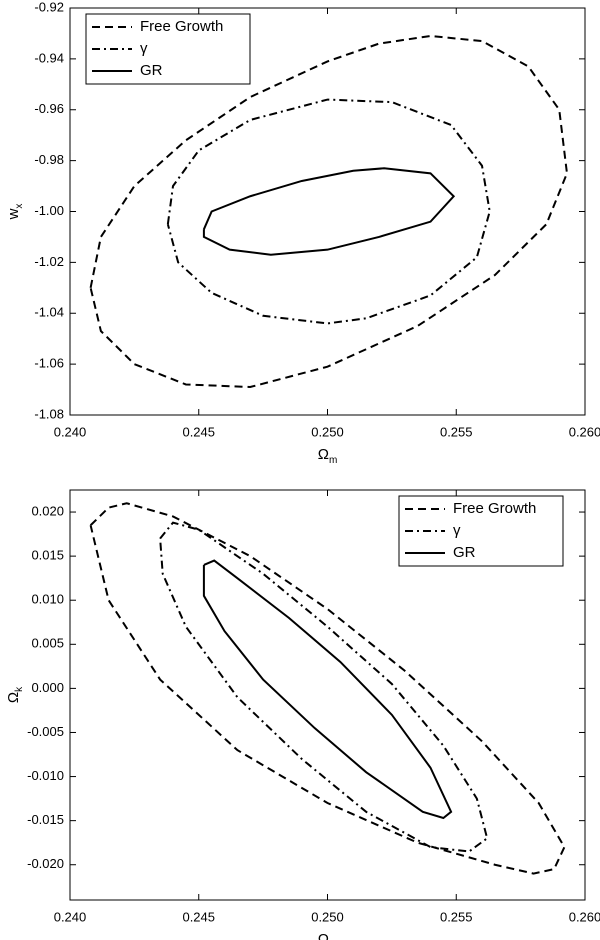 Image resolution: width=600 pixels, height=940 pixels. Describe the element at coordinates (49, 363) in the screenshot. I see `y-tick-label: -1.06` at that location.